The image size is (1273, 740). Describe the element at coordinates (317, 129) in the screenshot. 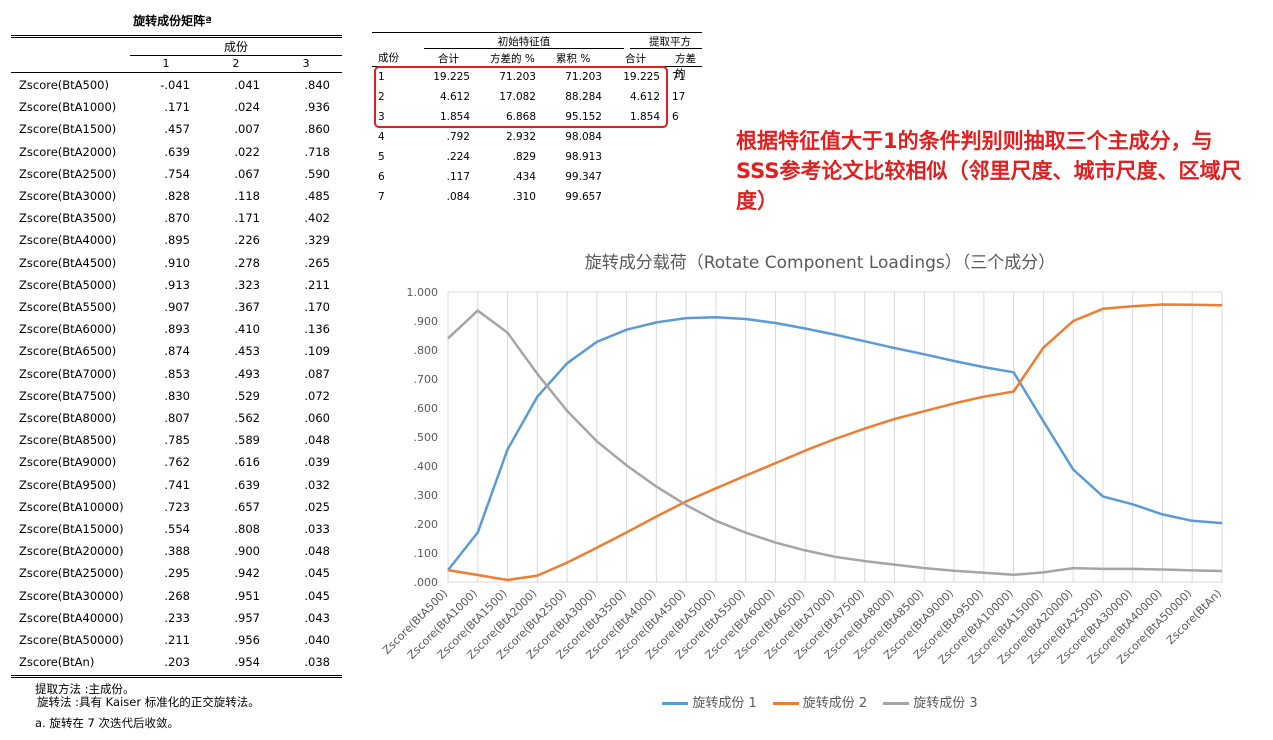

I see `matrix-cell: .860` at that location.